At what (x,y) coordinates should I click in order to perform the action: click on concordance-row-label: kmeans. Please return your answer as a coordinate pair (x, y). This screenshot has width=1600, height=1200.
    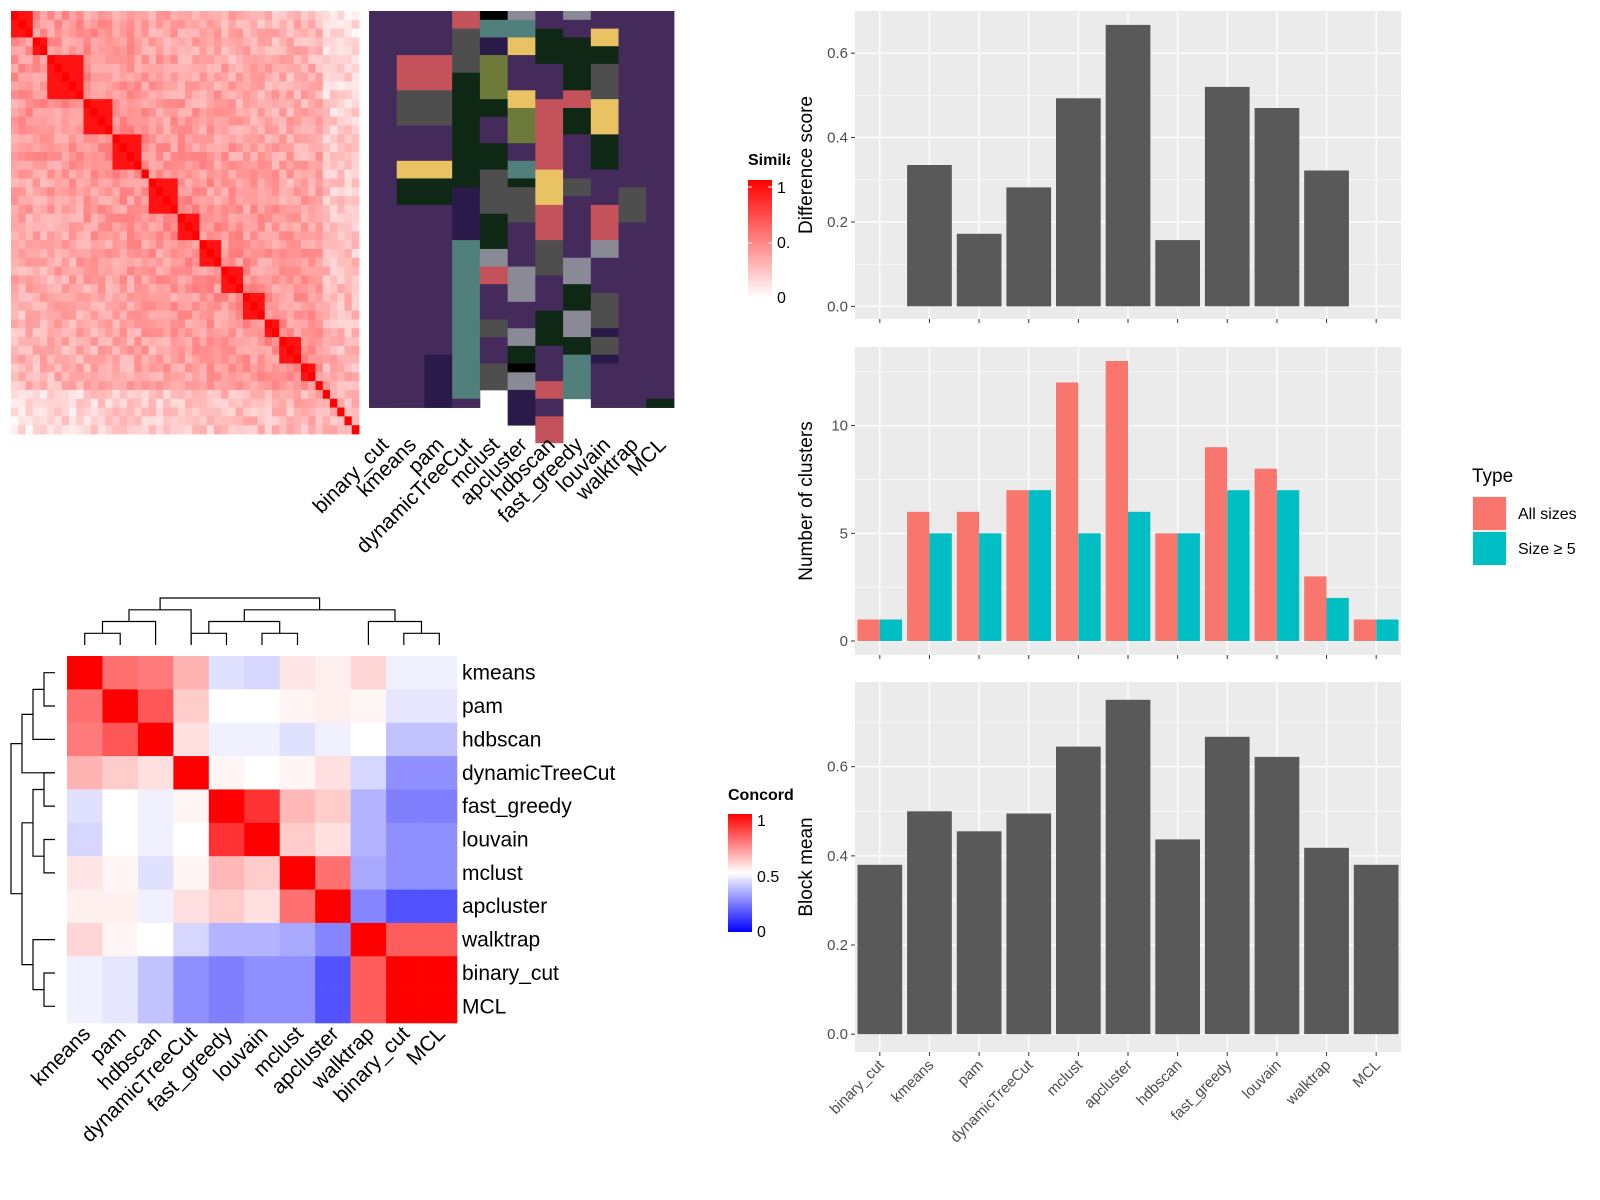
    Looking at the image, I should click on (499, 673).